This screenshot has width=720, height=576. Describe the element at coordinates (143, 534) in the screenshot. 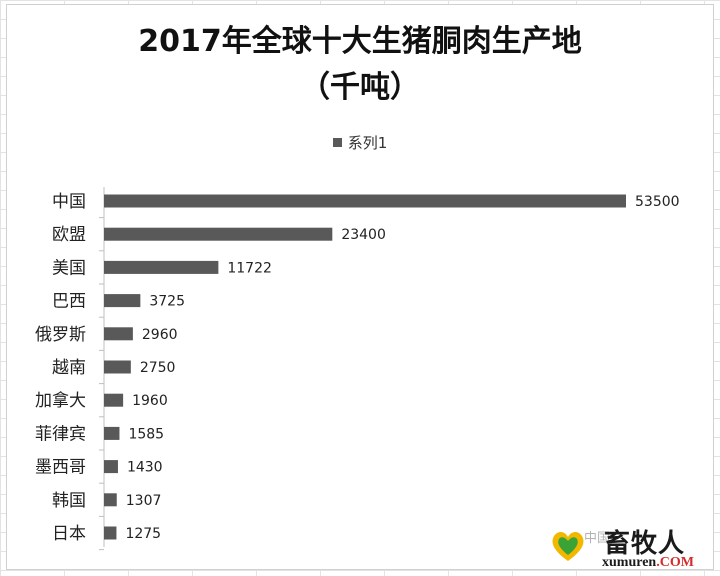

I see `data-label: 1275` at that location.